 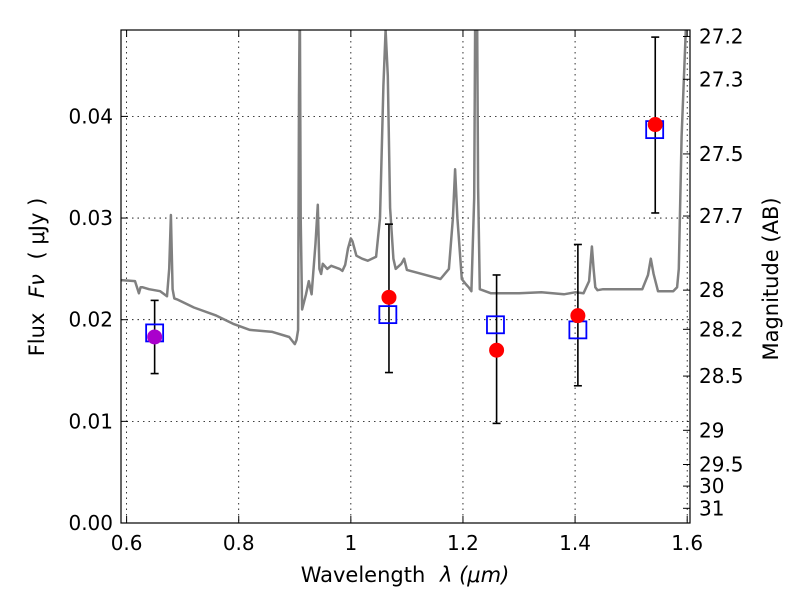 I want to click on x-axis-title: Wavelength λ (μm), so click(x=405, y=575).